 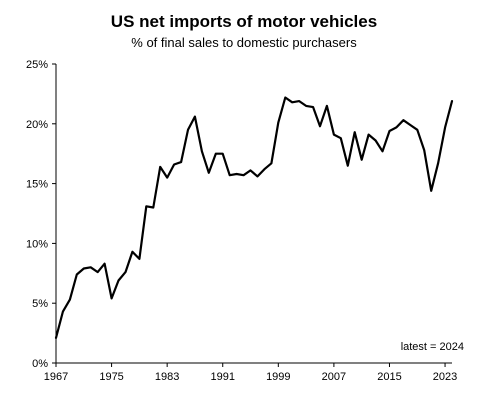 What do you see at coordinates (222, 377) in the screenshot?
I see `x-tick-label: 1991` at bounding box center [222, 377].